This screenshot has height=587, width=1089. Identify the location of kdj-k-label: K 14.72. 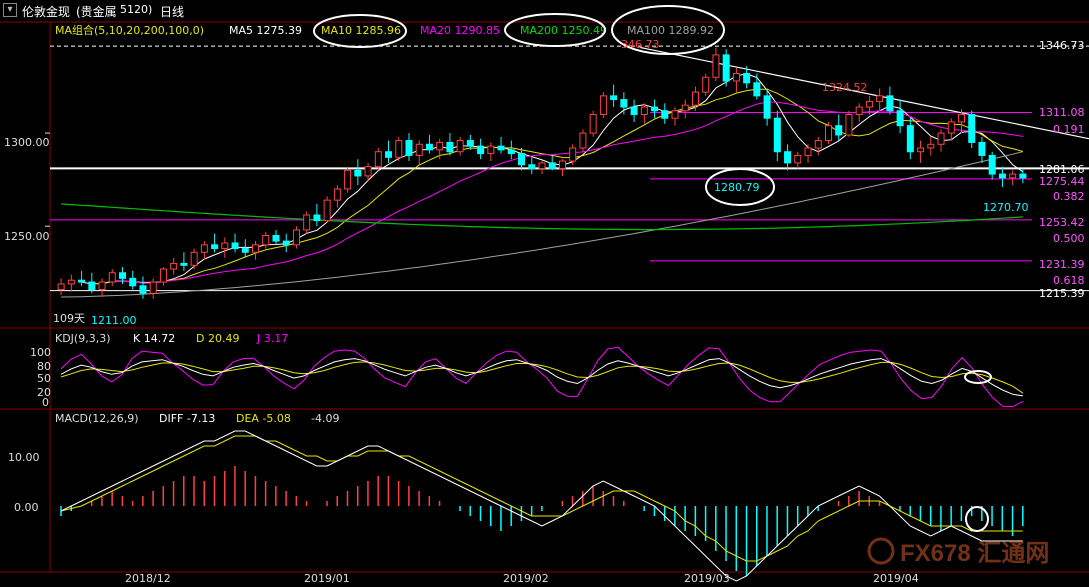
(154, 338).